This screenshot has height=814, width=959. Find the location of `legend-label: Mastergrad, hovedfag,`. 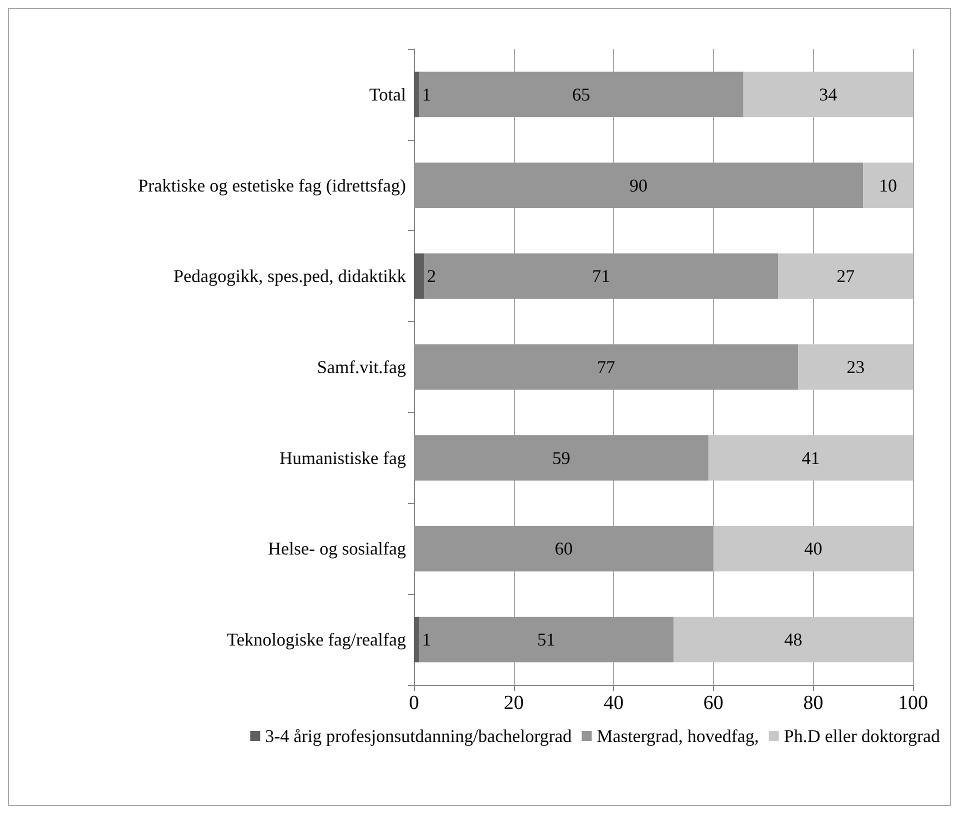

legend-label: Mastergrad, hovedfag, is located at coordinates (677, 736).